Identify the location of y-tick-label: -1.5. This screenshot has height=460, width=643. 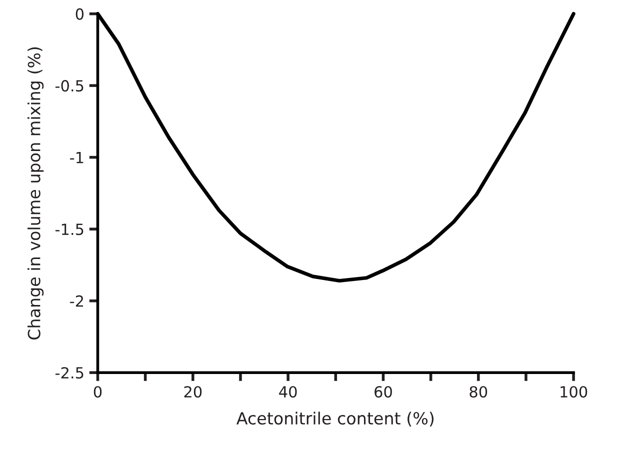
(69, 230).